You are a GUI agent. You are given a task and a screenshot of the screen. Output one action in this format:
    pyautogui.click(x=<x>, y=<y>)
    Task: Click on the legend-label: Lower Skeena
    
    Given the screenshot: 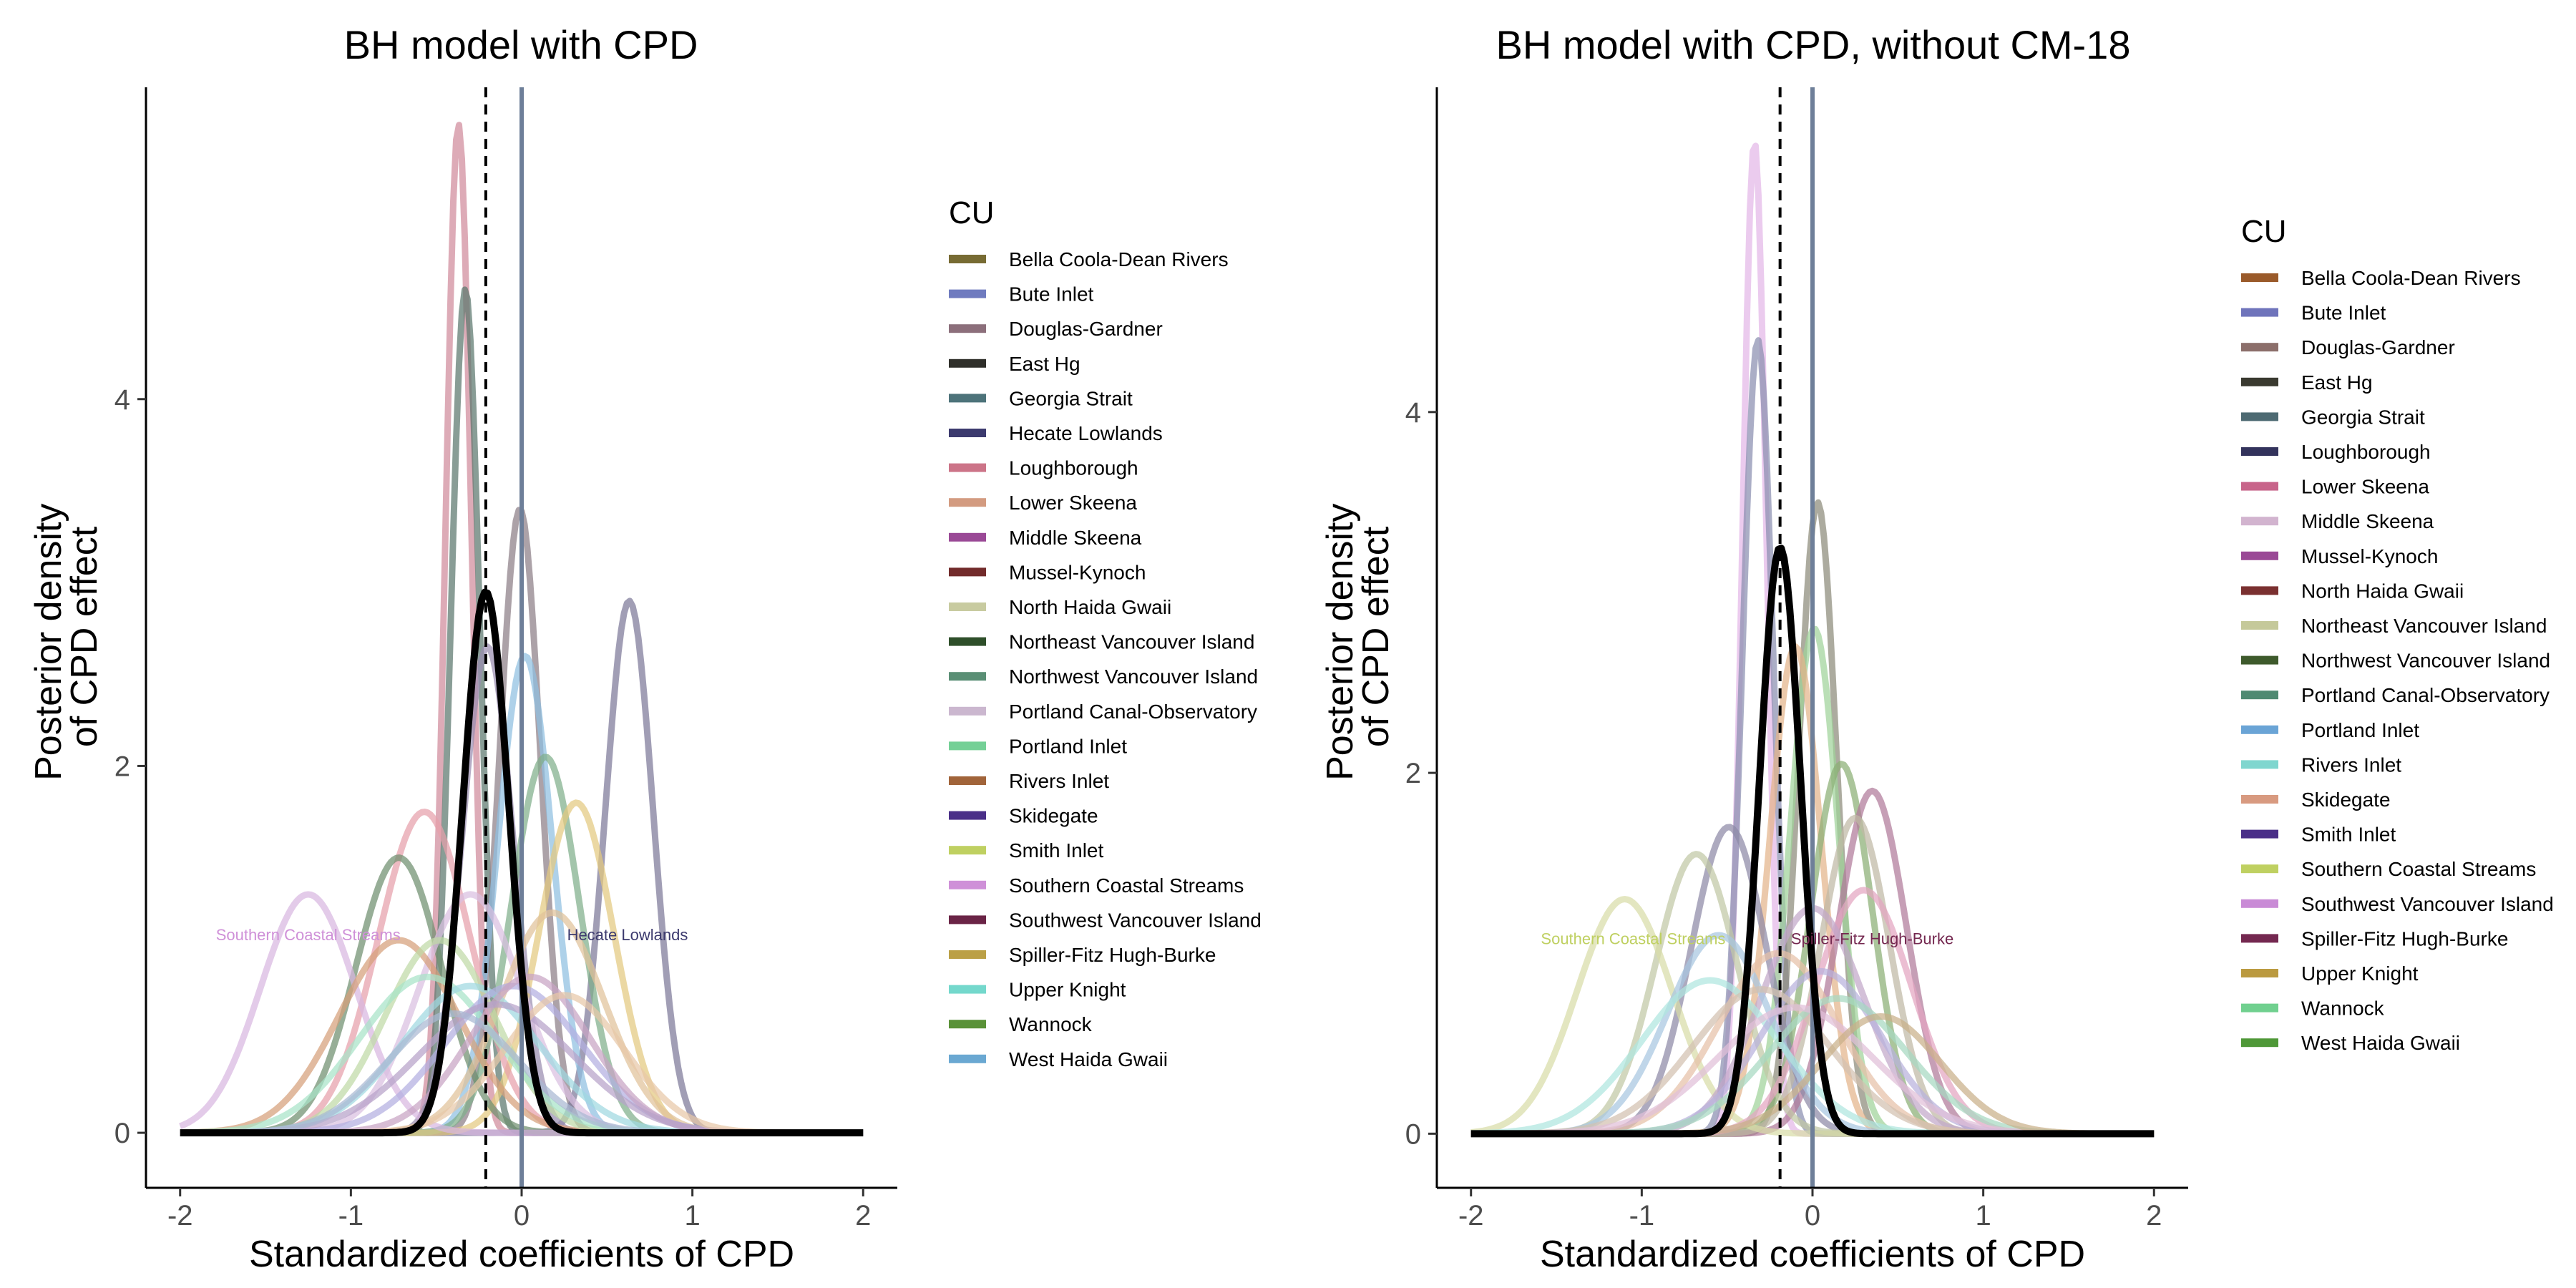 What is the action you would take?
    pyautogui.click(x=2365, y=487)
    